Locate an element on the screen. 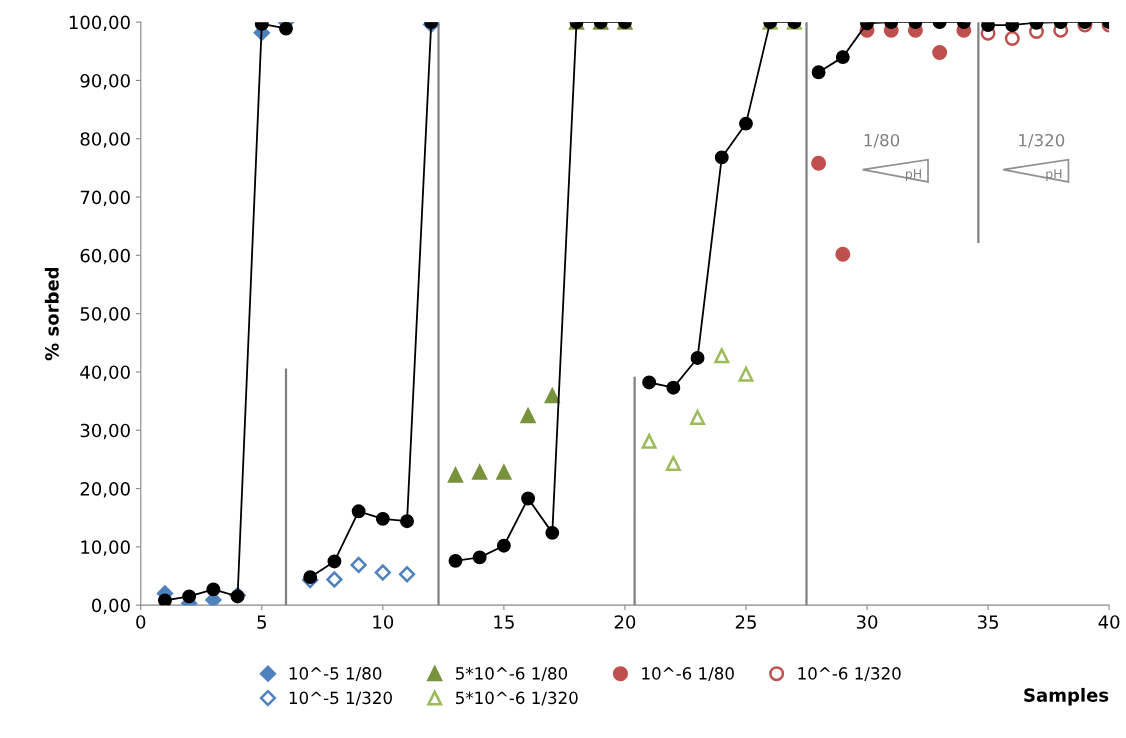 The width and height of the screenshot is (1126, 738). x-tick-label: 0 is located at coordinates (141, 622).